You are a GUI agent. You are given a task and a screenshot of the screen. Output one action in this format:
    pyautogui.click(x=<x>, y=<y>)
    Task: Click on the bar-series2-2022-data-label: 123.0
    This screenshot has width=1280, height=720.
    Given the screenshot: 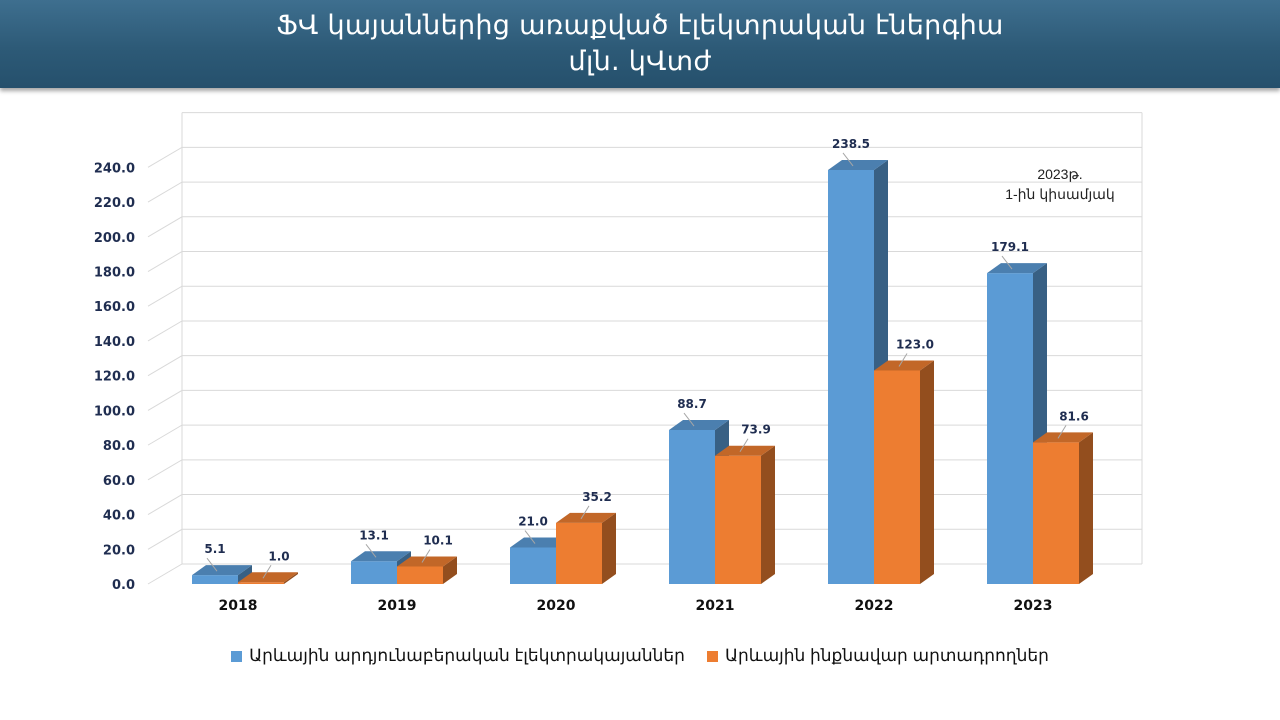 What is the action you would take?
    pyautogui.click(x=915, y=344)
    